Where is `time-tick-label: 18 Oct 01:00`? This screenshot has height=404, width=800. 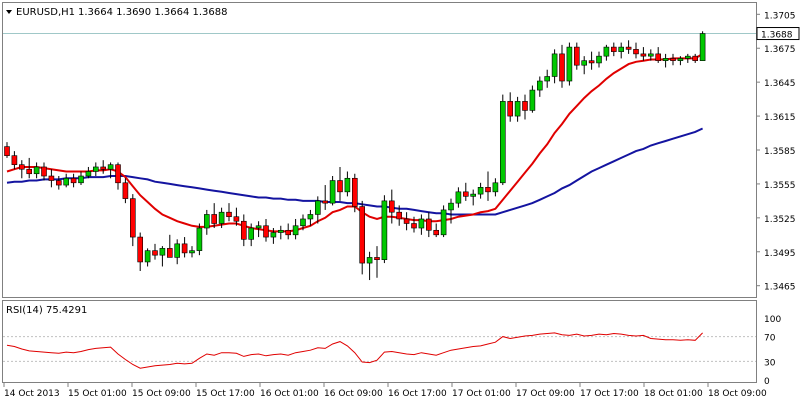
time-tick-label: 18 Oct 01:00 is located at coordinates (673, 394).